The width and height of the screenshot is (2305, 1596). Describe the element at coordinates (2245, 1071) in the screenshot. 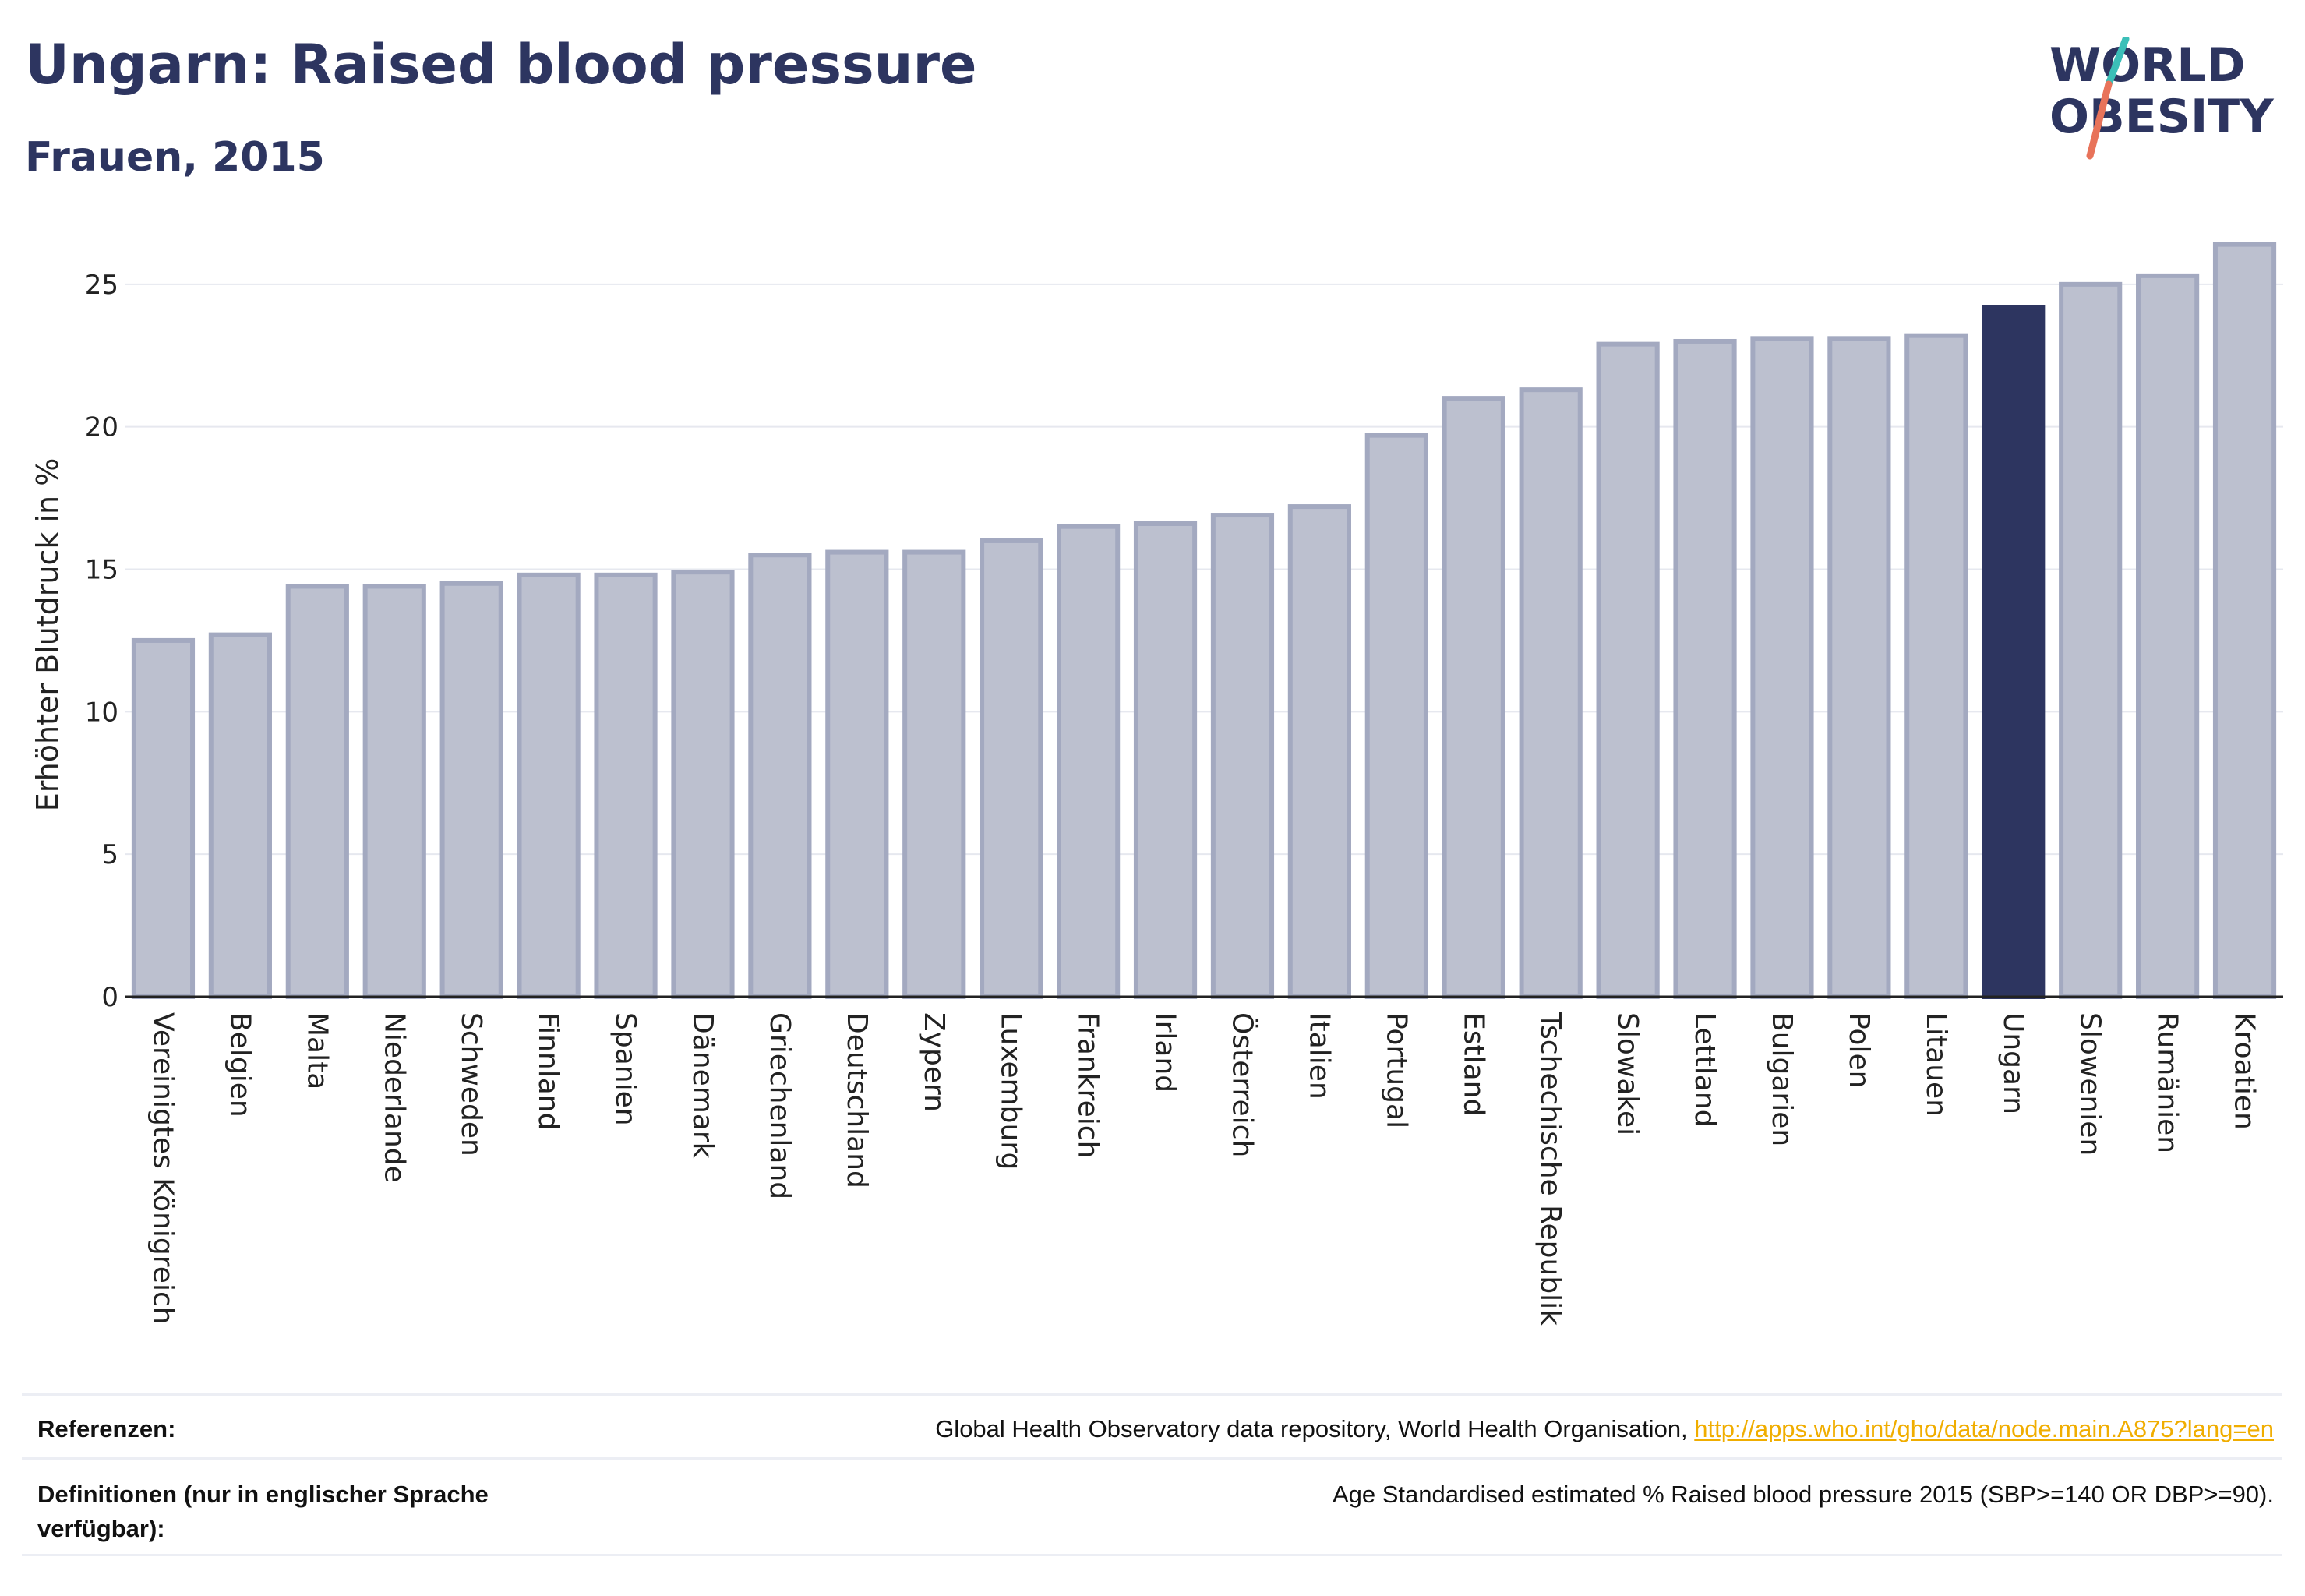

I see `x-tick-label: Kroatien` at that location.